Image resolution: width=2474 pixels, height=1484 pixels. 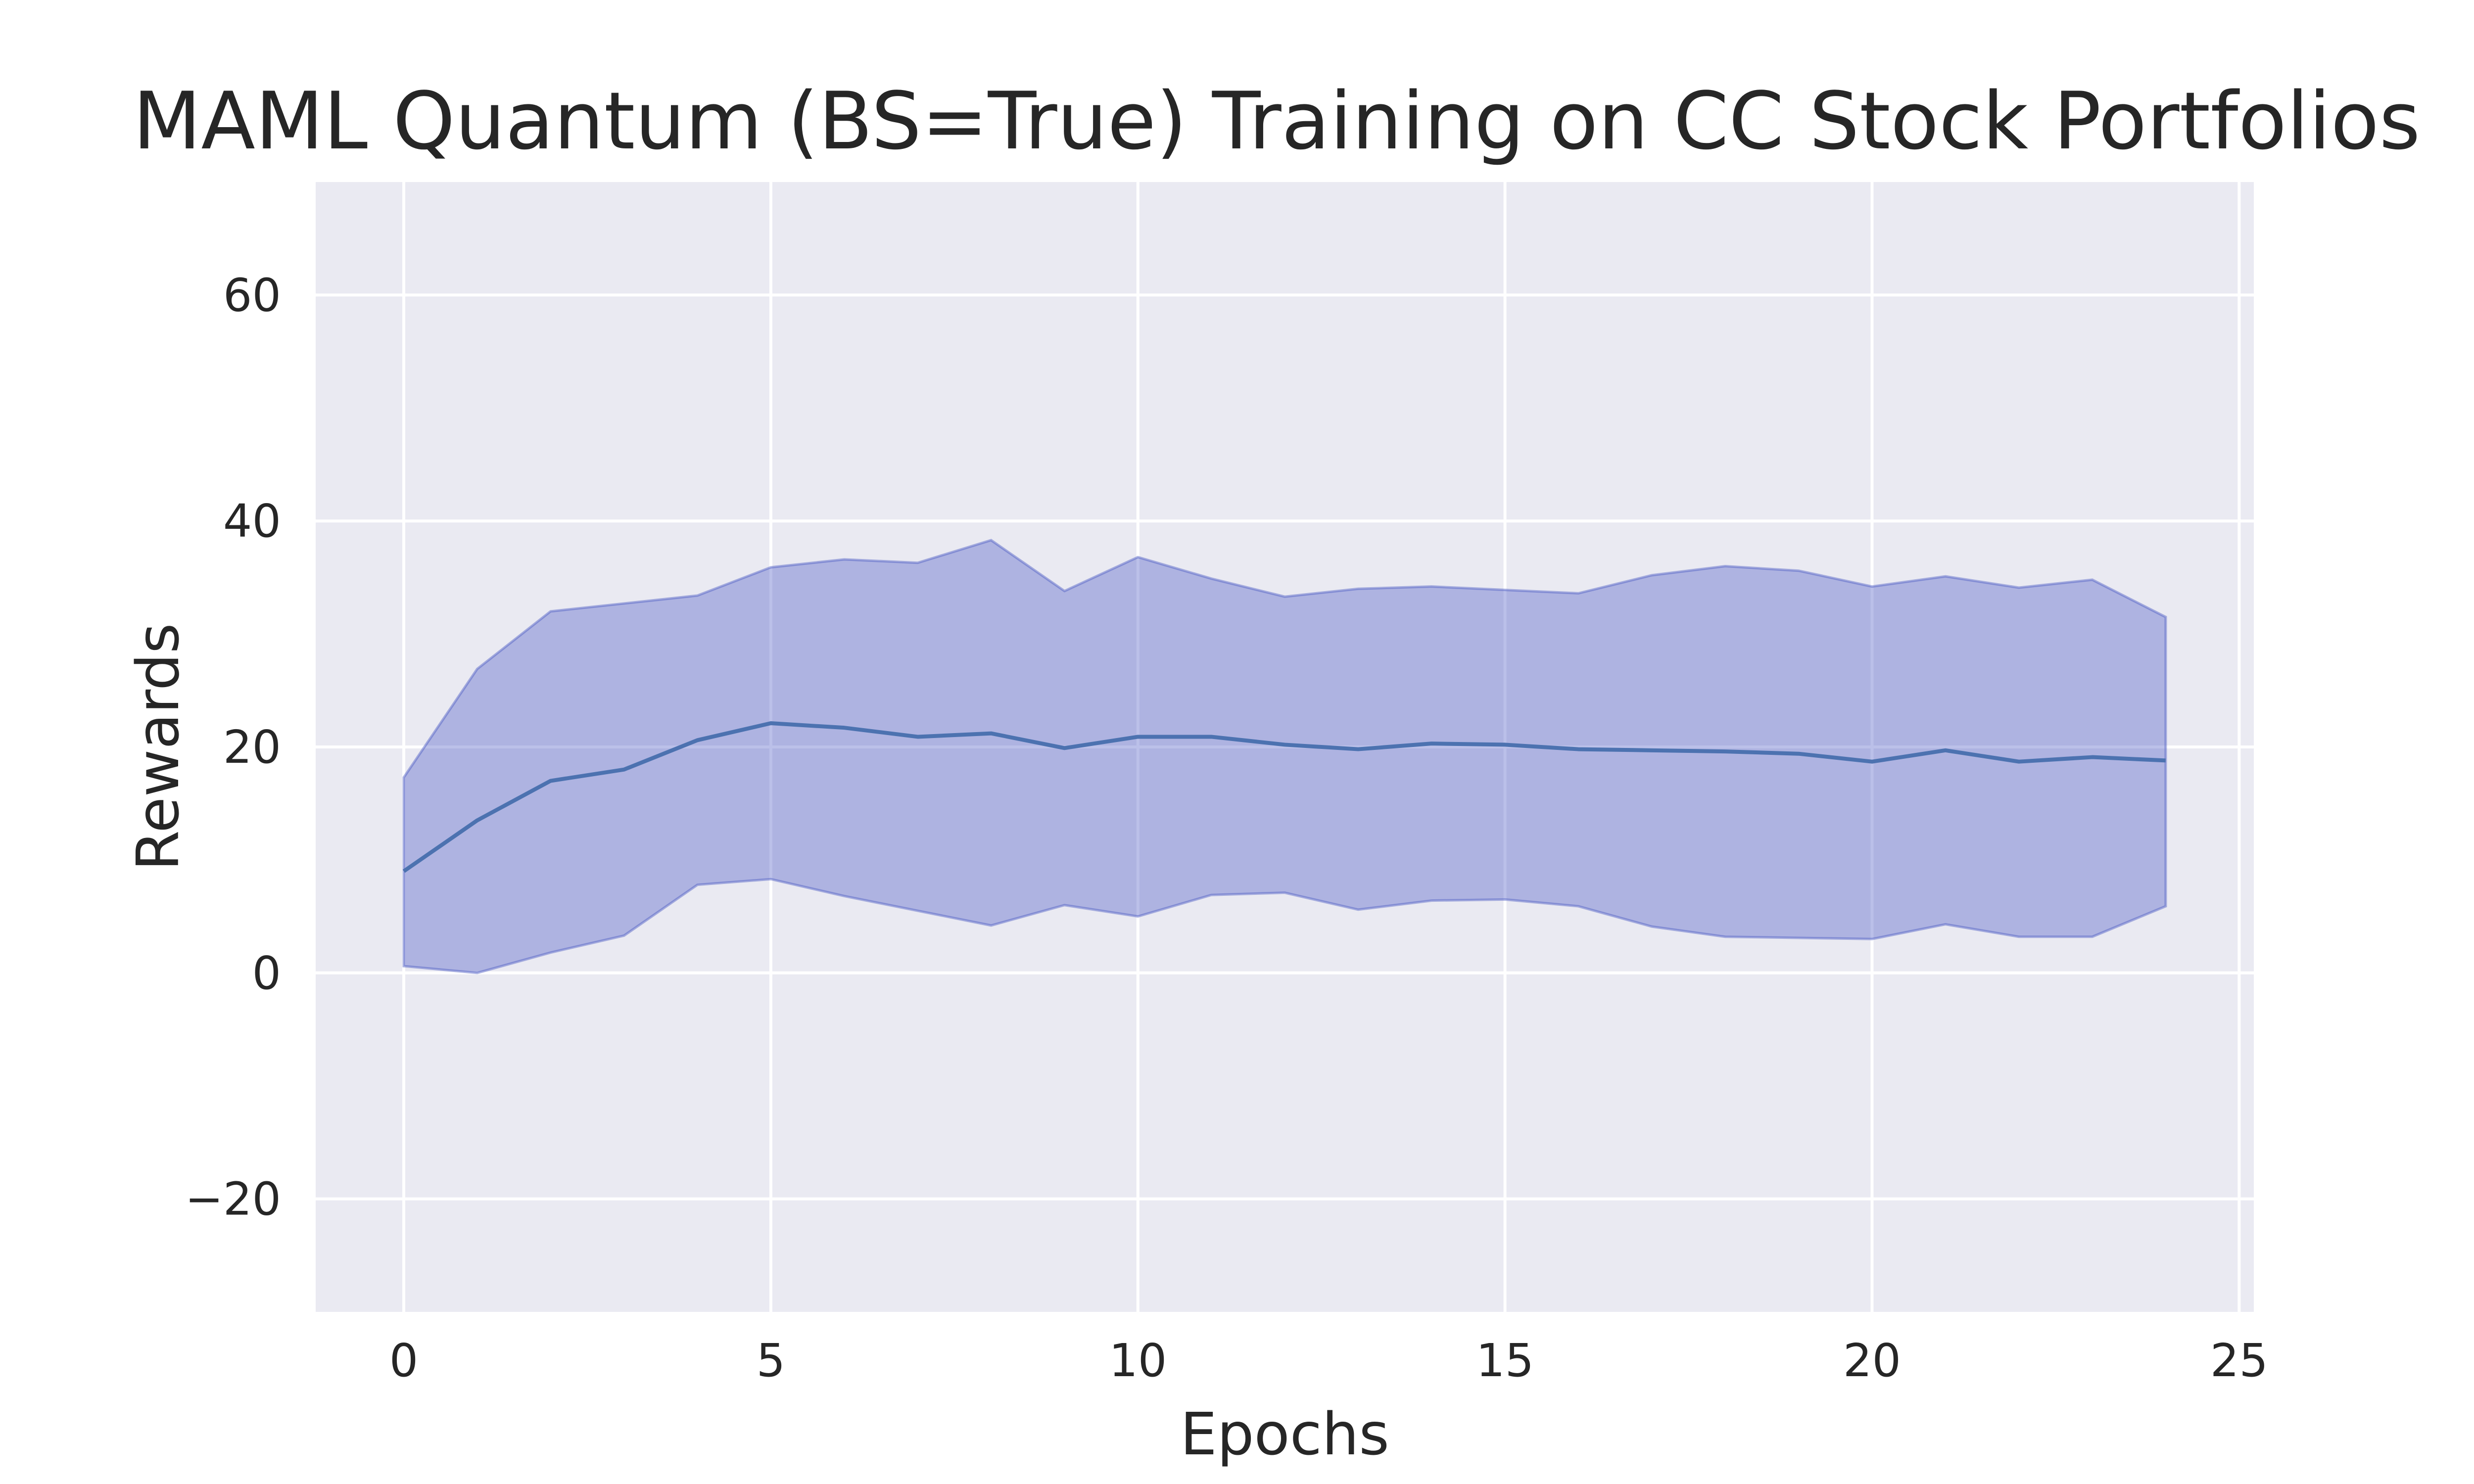 I want to click on y-tick-labels: −20 0 20 40 60, so click(x=233, y=747).